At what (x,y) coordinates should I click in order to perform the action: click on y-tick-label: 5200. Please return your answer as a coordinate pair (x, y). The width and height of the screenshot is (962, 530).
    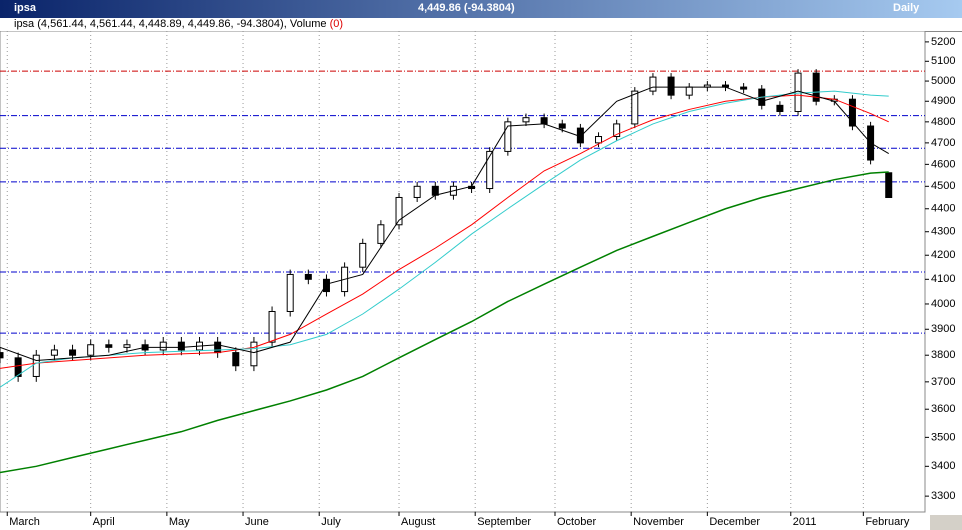
    Looking at the image, I should click on (943, 42).